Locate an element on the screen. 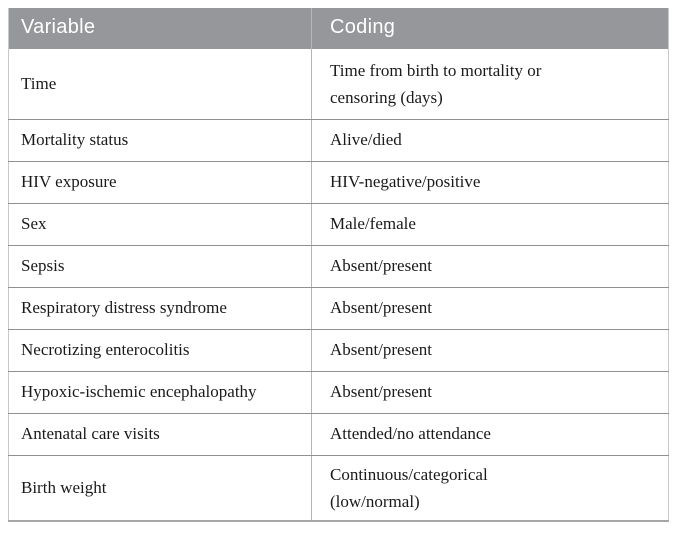 Image resolution: width=673 pixels, height=535 pixels. variable-cell: HIV exposure is located at coordinates (160, 182).